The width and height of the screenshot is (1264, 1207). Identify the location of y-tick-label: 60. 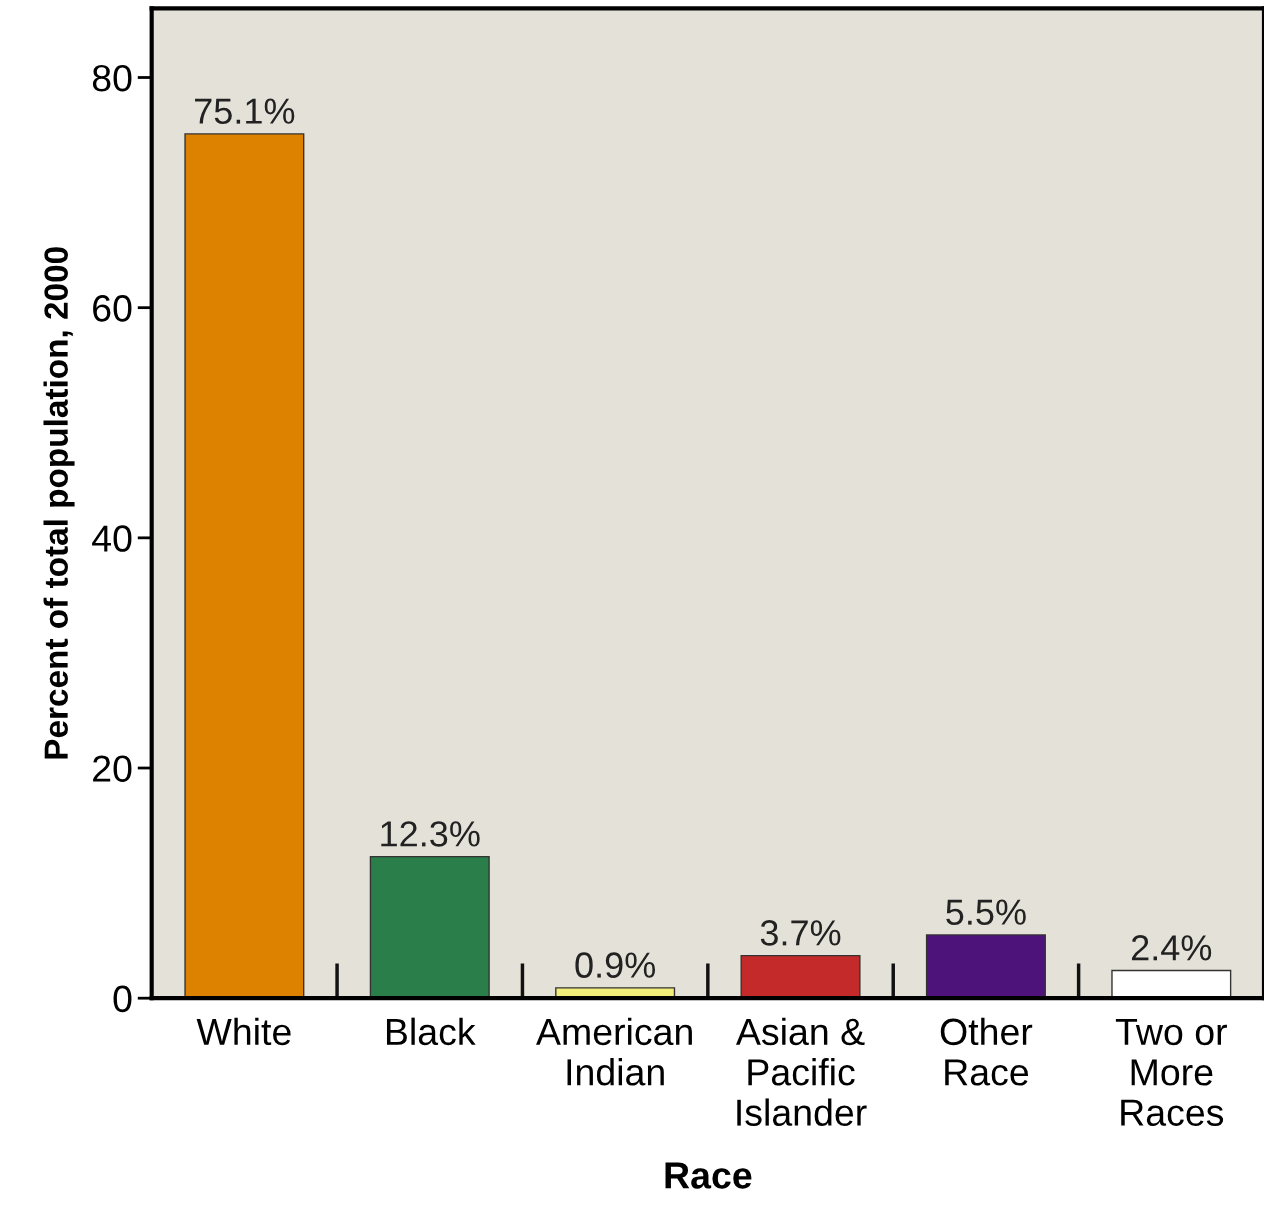
(112, 308).